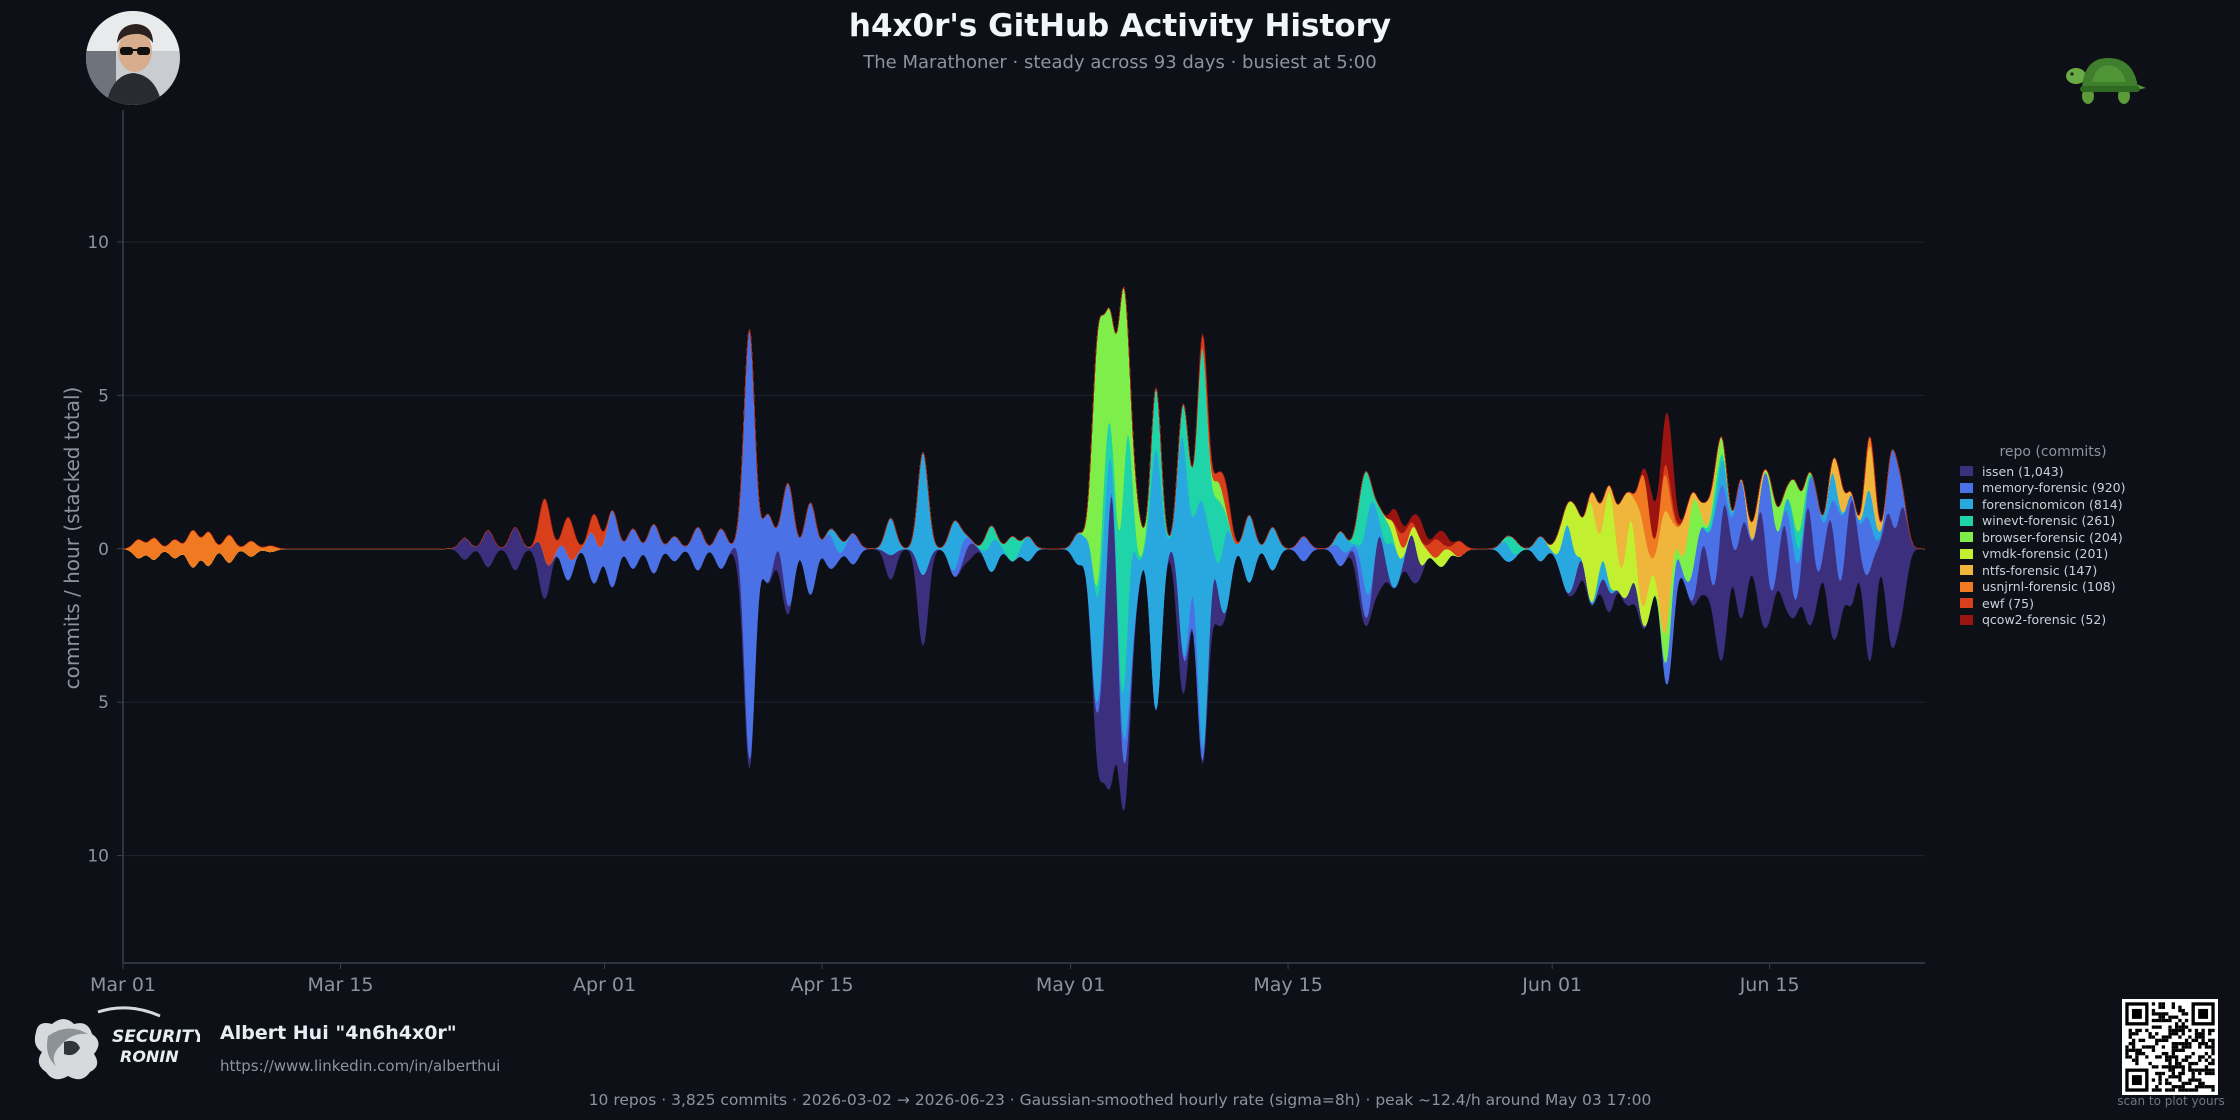 The image size is (2240, 1120). What do you see at coordinates (133, 58) in the screenshot?
I see `avatar` at bounding box center [133, 58].